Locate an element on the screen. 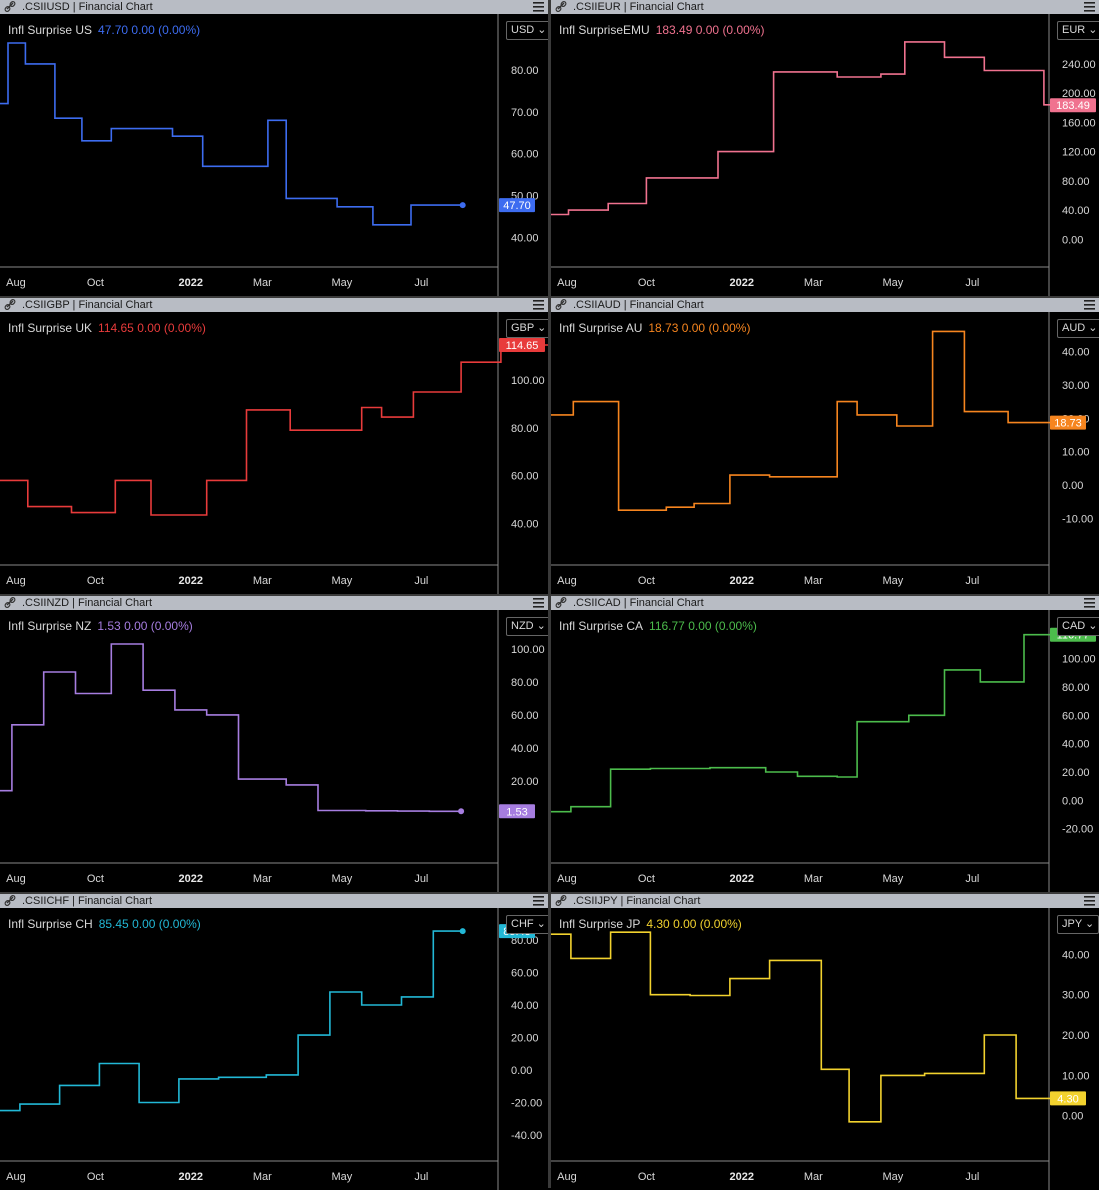 The width and height of the screenshot is (1099, 1190). last-point-us is located at coordinates (462, 205).